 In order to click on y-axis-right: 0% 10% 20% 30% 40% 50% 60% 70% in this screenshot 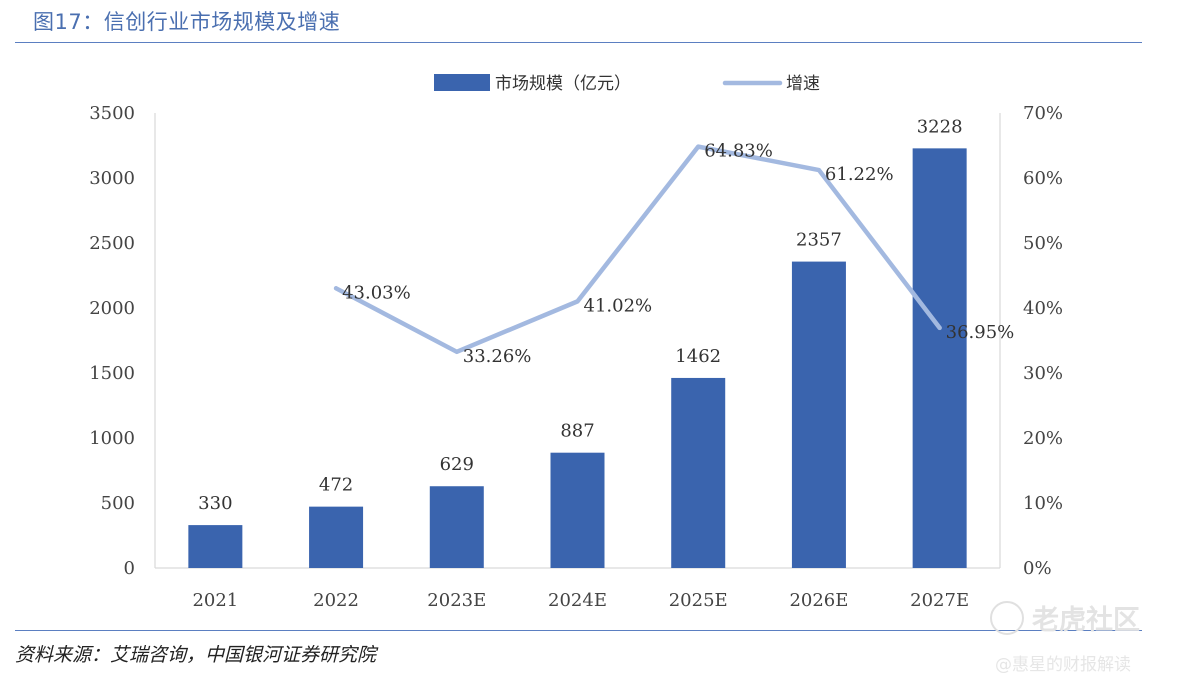, I will do `click(1043, 341)`.